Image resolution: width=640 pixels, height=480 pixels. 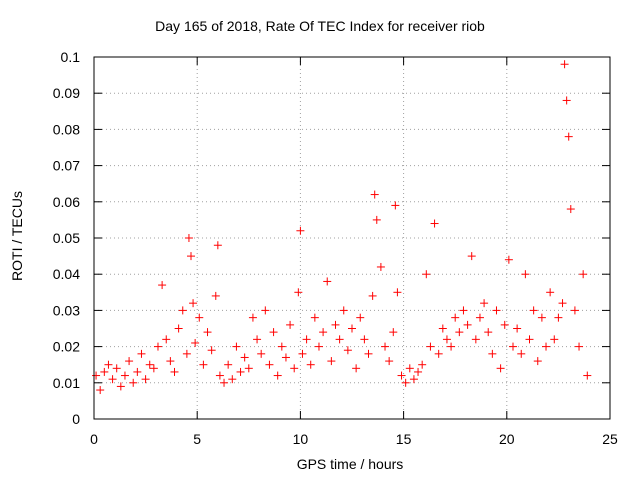 I want to click on x-tick-label: 5, so click(x=197, y=439).